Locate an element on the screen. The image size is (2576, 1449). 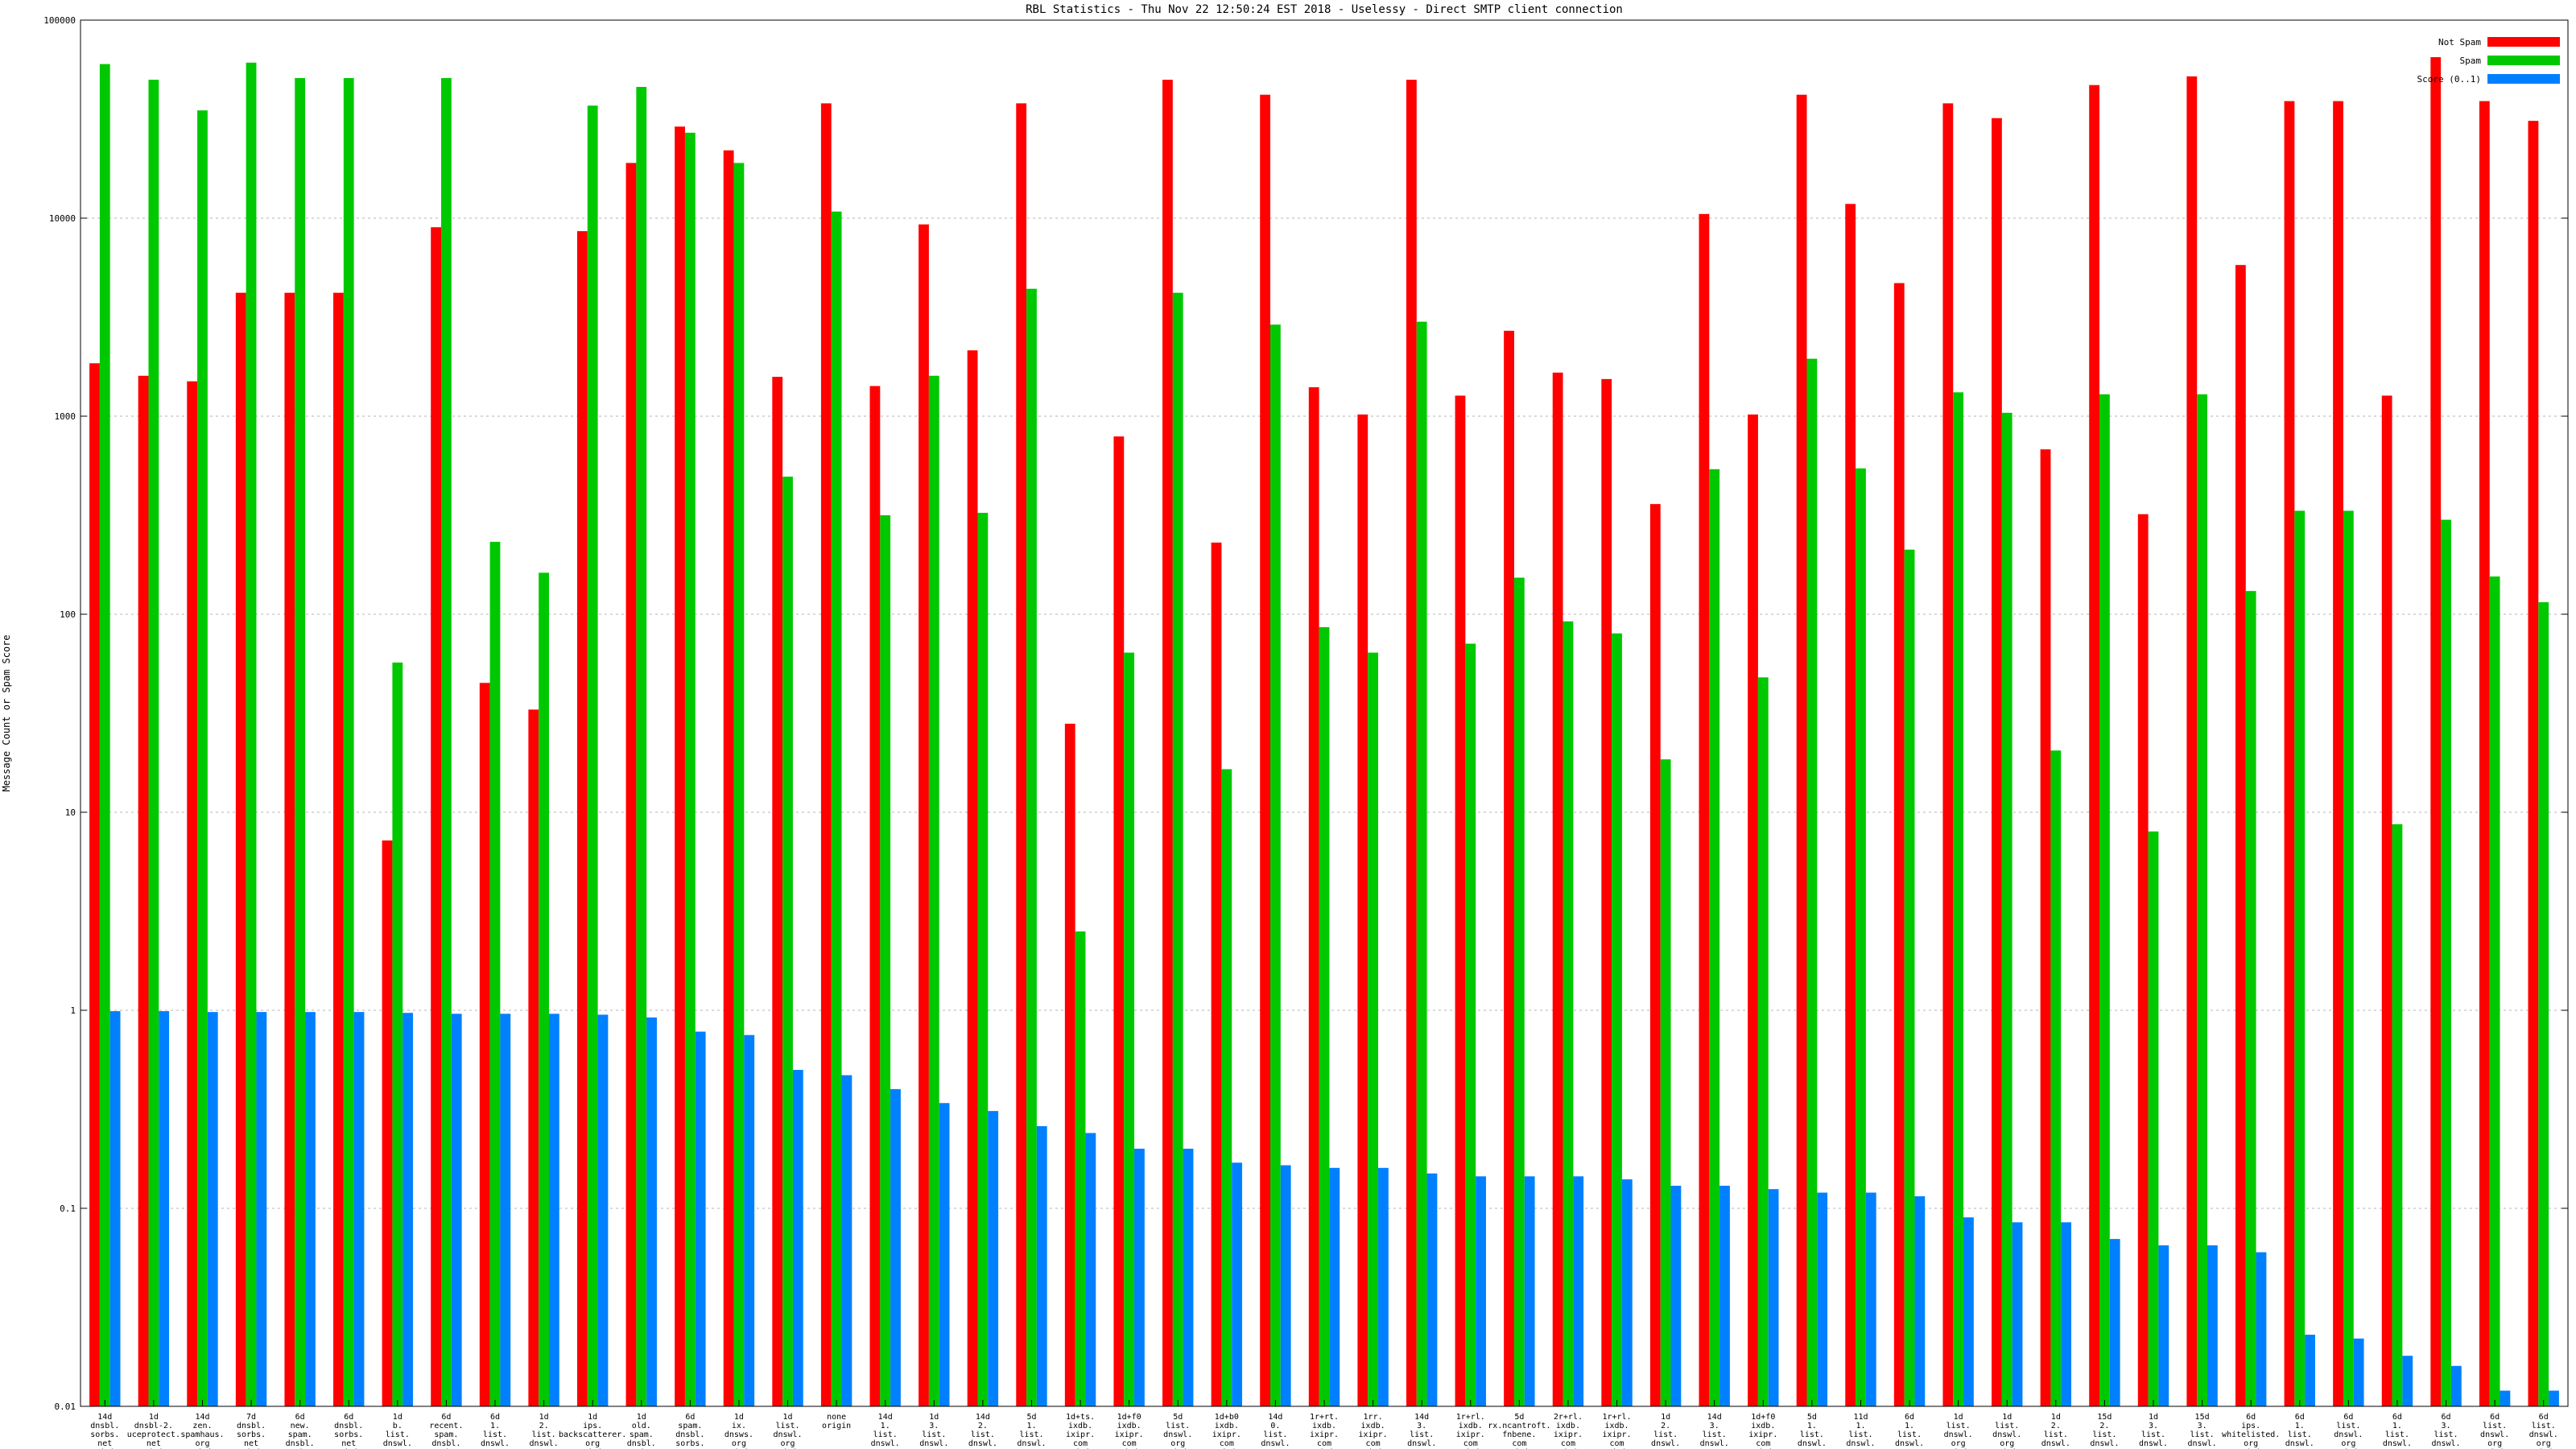
x-tick-label: fnbene. is located at coordinates (1519, 1434).